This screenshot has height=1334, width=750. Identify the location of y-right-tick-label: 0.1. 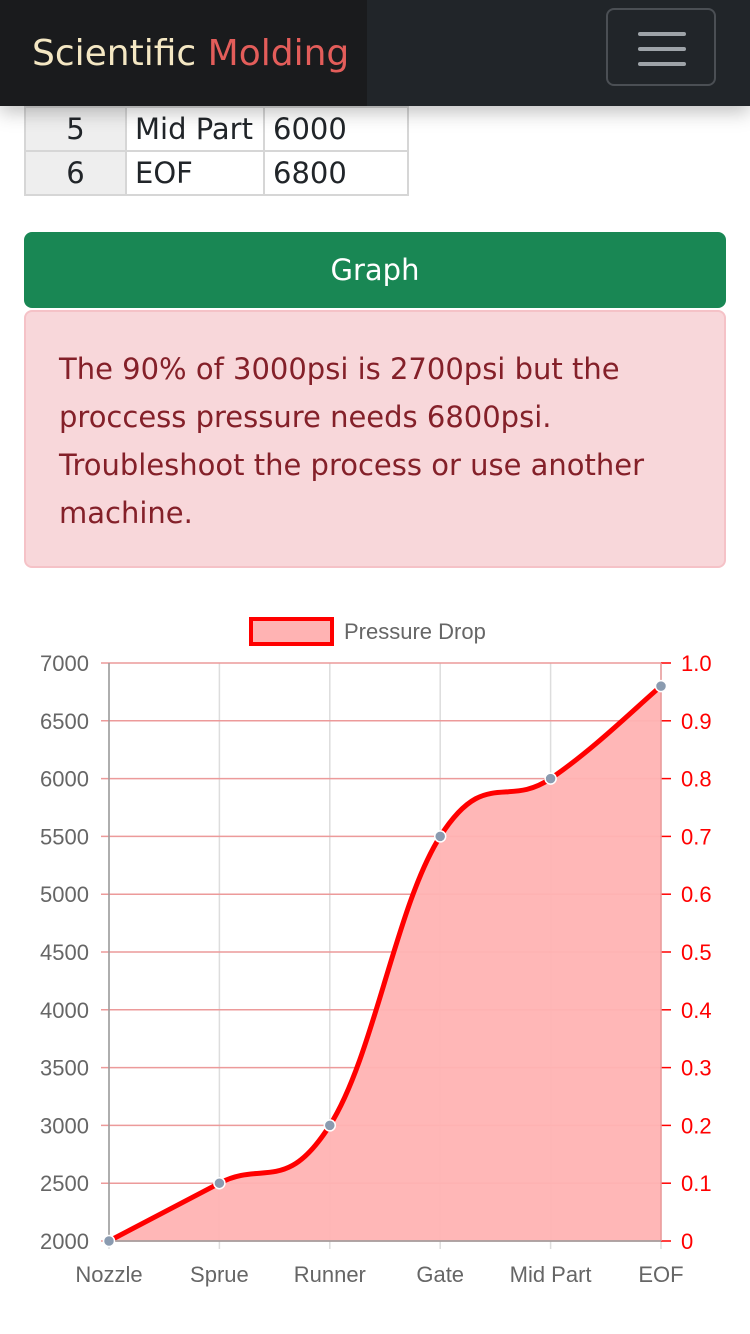
(696, 1183).